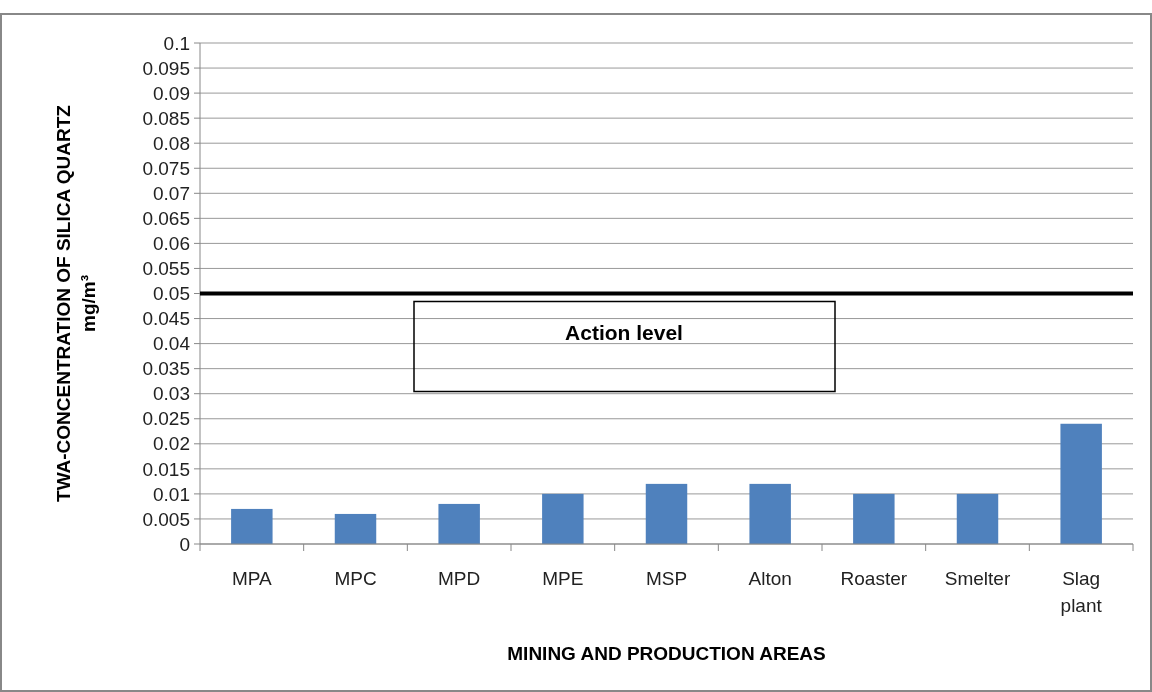 This screenshot has width=1152, height=692. What do you see at coordinates (355, 578) in the screenshot?
I see `x-tick-label: MPC` at bounding box center [355, 578].